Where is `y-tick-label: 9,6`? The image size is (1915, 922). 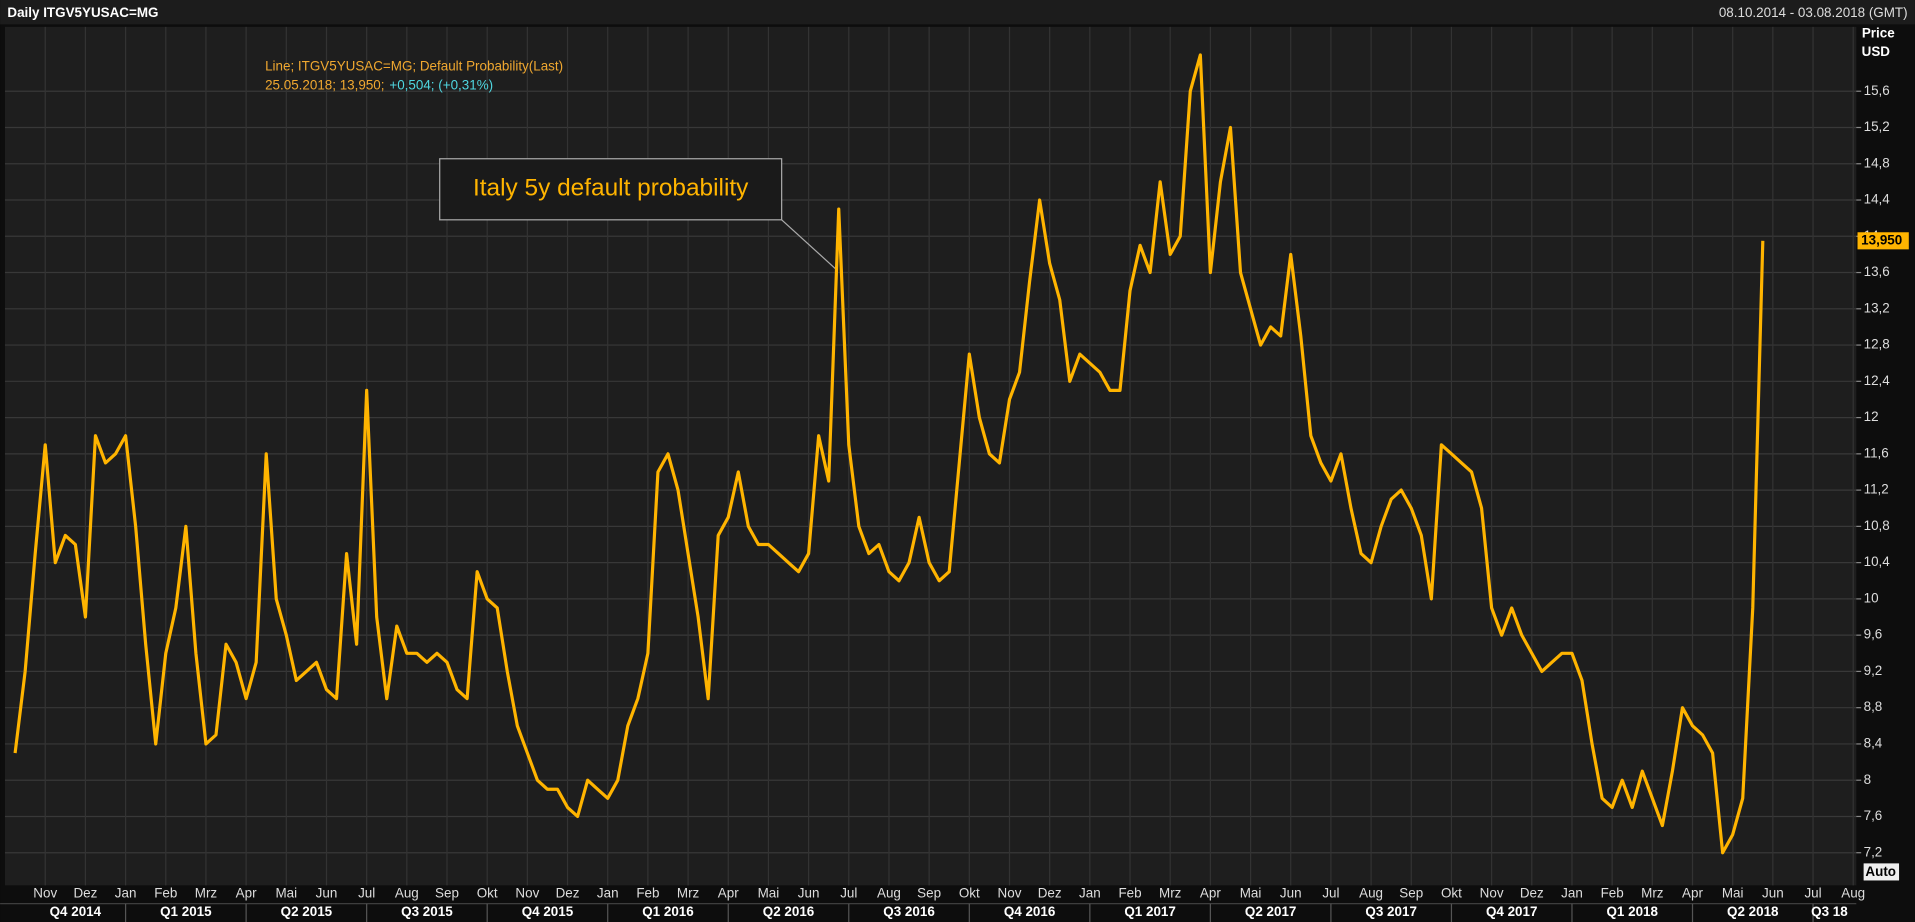
y-tick-label: 9,6 is located at coordinates (1873, 634).